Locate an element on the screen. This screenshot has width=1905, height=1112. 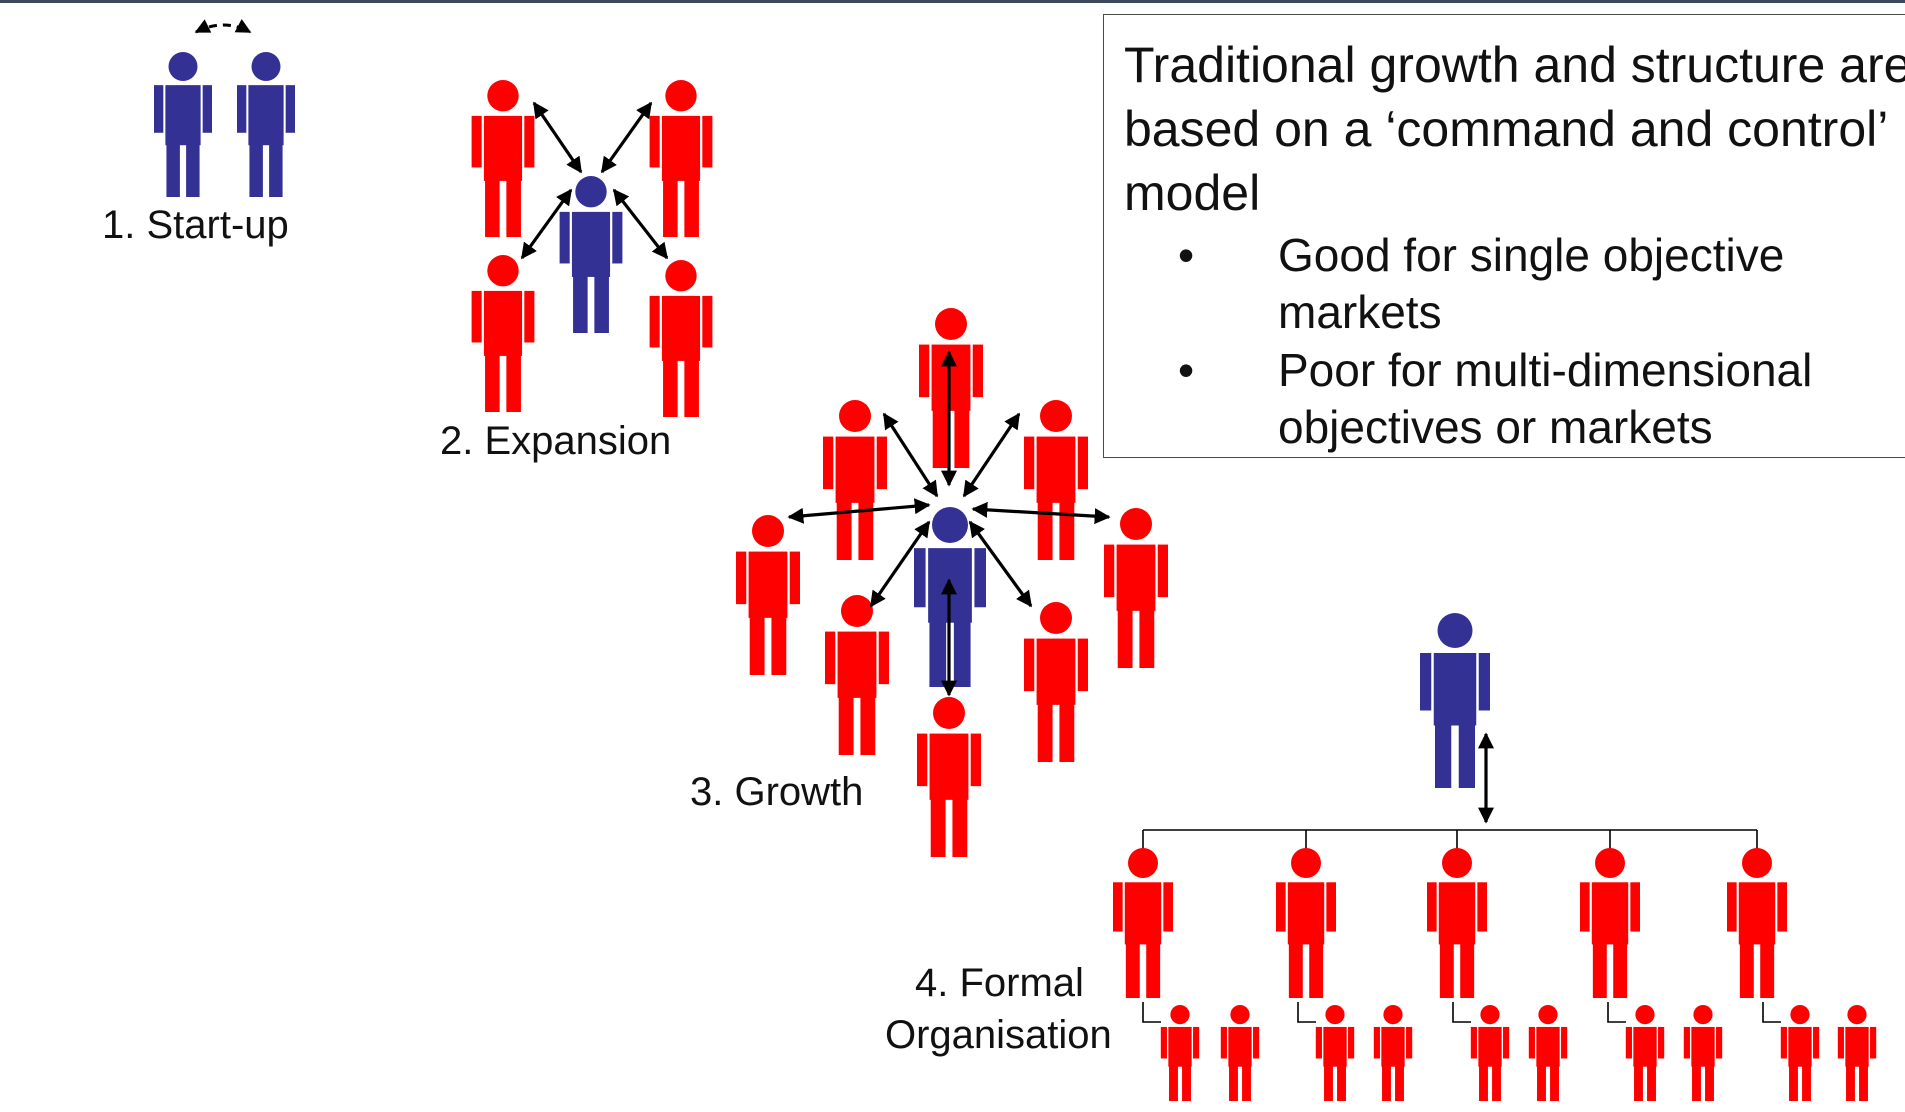
info-bullet-1: • Good for single objective markets is located at coordinates (1540, 284).